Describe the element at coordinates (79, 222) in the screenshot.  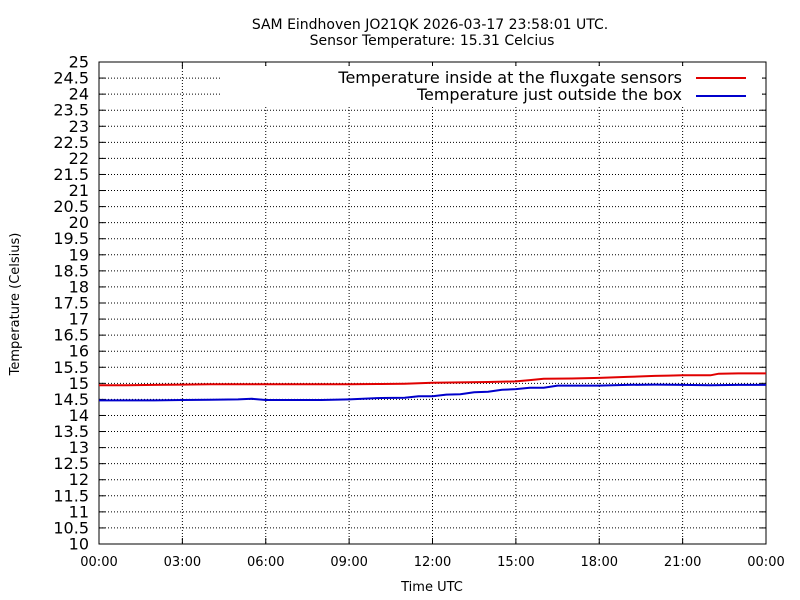
I see `y-tick-label: 20` at that location.